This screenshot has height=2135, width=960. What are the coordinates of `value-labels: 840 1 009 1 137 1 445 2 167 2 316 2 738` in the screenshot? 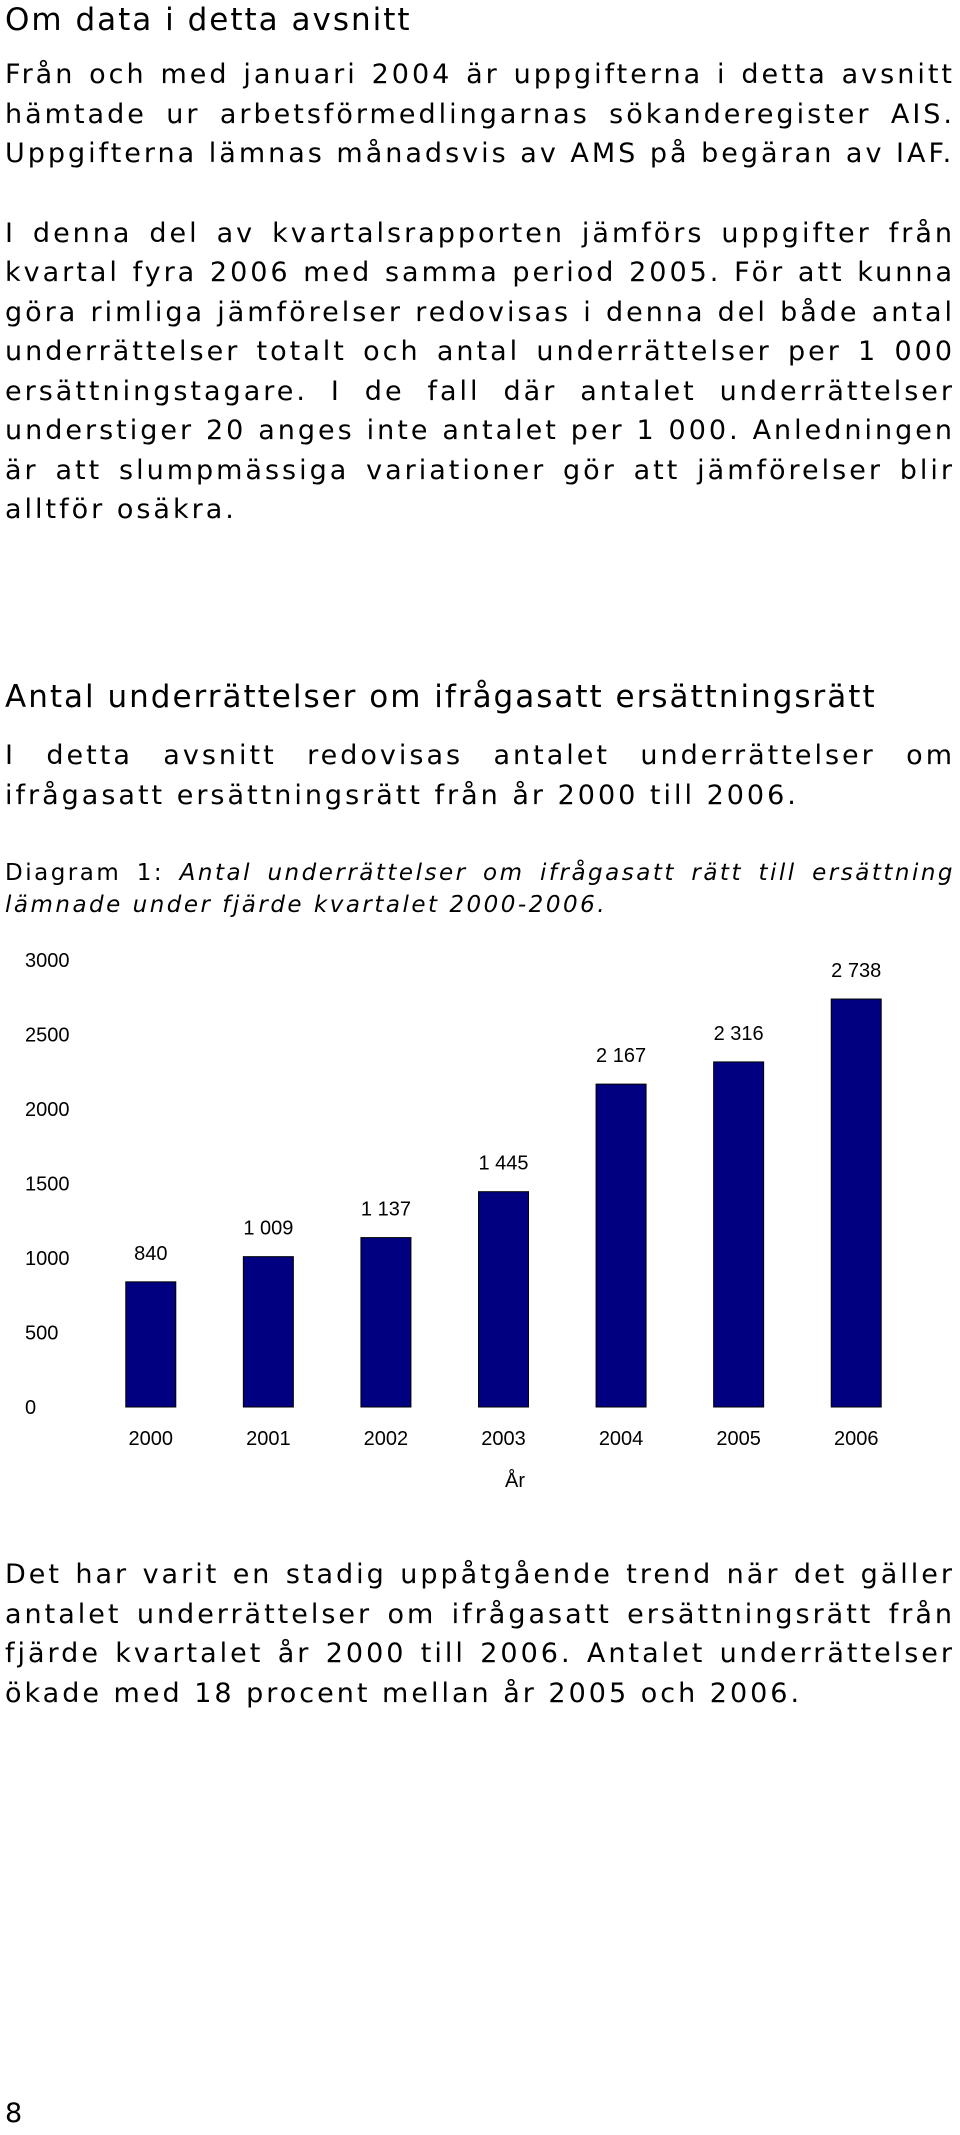 It's located at (507, 1112).